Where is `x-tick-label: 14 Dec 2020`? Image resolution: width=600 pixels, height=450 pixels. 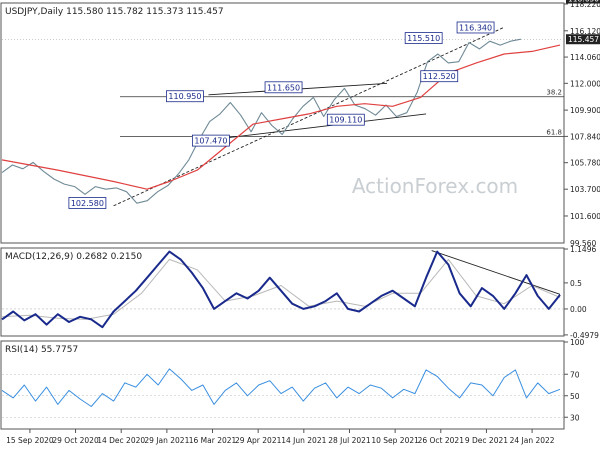
x-tick-label: 14 Dec 2020 is located at coordinates (121, 440).